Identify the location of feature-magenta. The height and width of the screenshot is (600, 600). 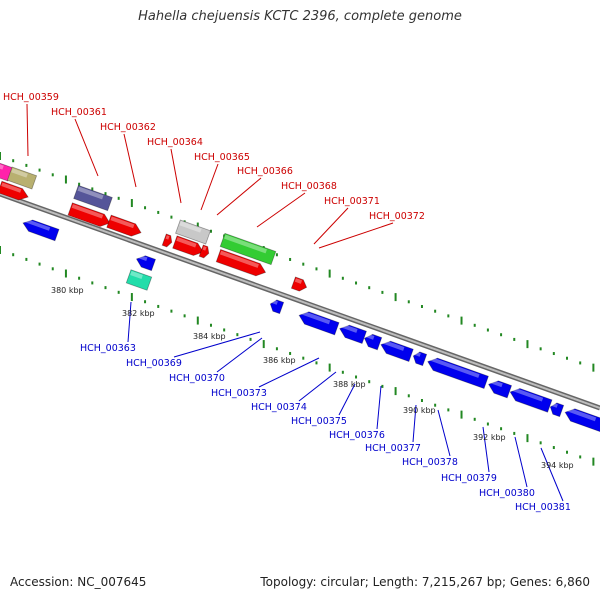
(7, 170).